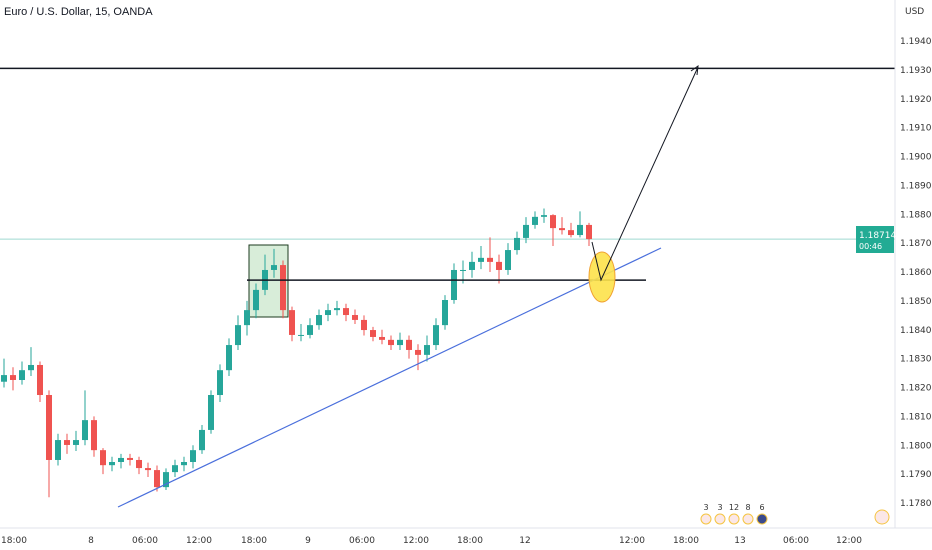 The width and height of the screenshot is (932, 550). What do you see at coordinates (795, 514) in the screenshot?
I see `economic-events: 3 3 12 8 6` at bounding box center [795, 514].